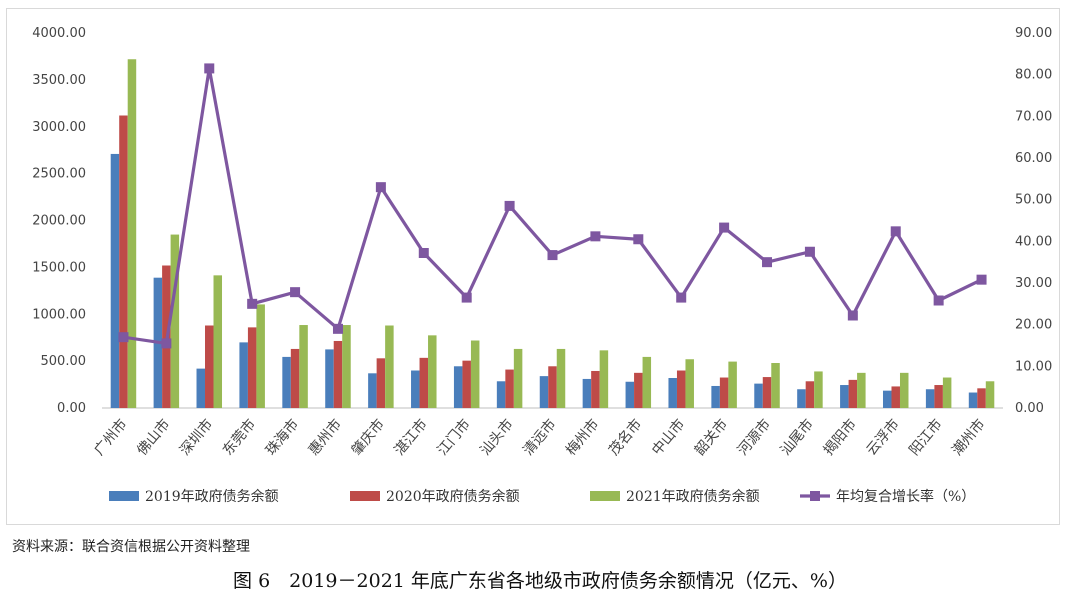 The width and height of the screenshot is (1080, 603). I want to click on y-tick-label: 4000.00, so click(59, 33).